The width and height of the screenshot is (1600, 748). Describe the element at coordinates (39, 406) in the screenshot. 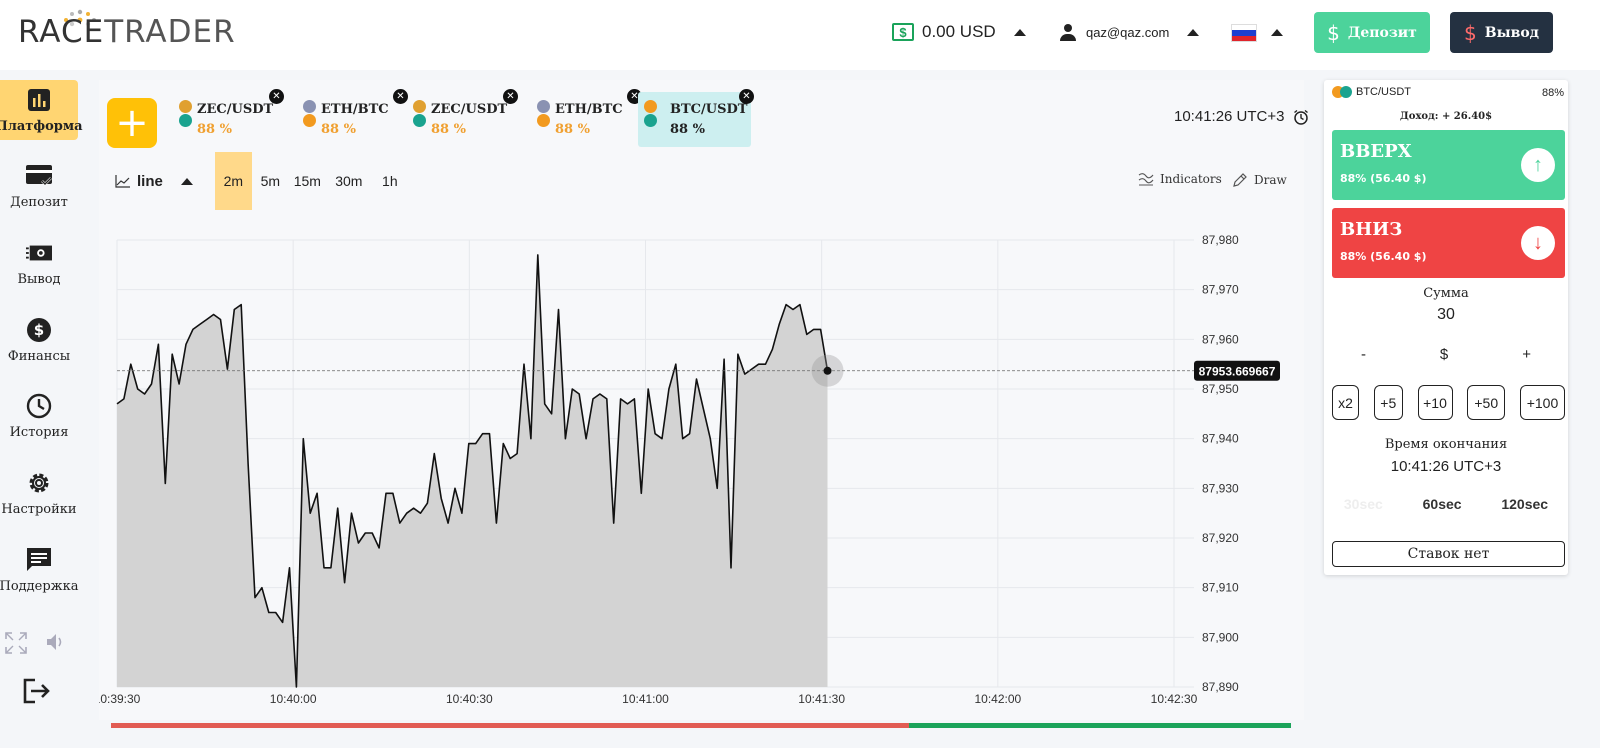

I see `clock-icon` at that location.